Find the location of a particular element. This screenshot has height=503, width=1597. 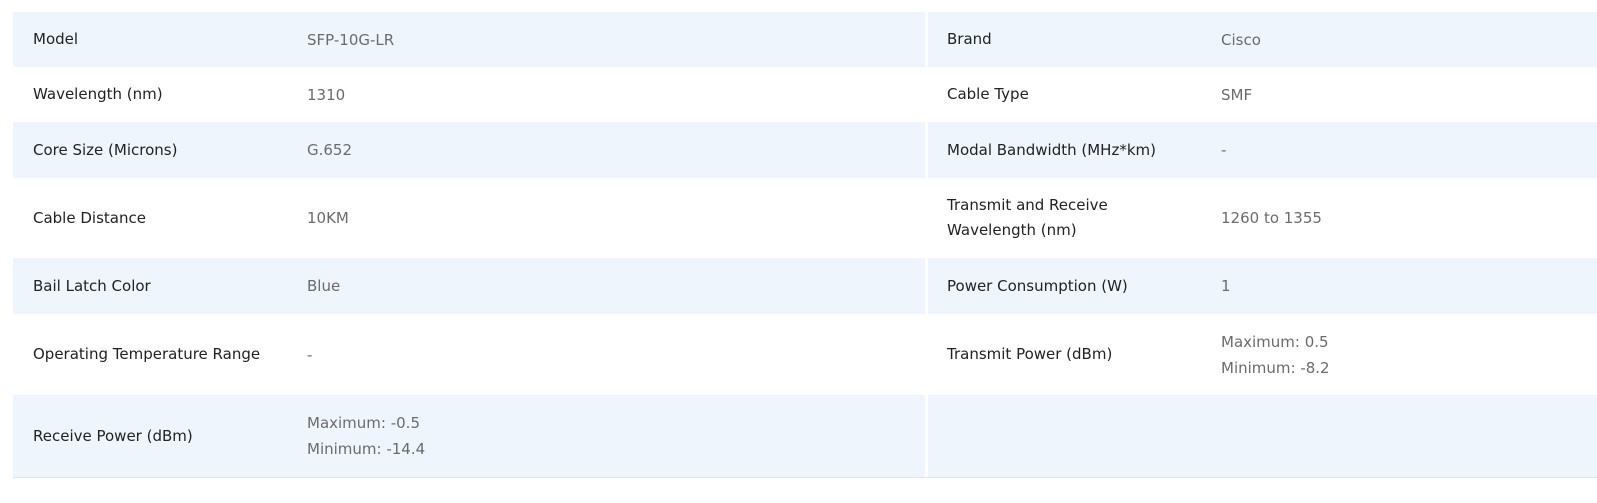

table-row: Wavelength (nm) 1310 Cable Type SMF is located at coordinates (805, 94).